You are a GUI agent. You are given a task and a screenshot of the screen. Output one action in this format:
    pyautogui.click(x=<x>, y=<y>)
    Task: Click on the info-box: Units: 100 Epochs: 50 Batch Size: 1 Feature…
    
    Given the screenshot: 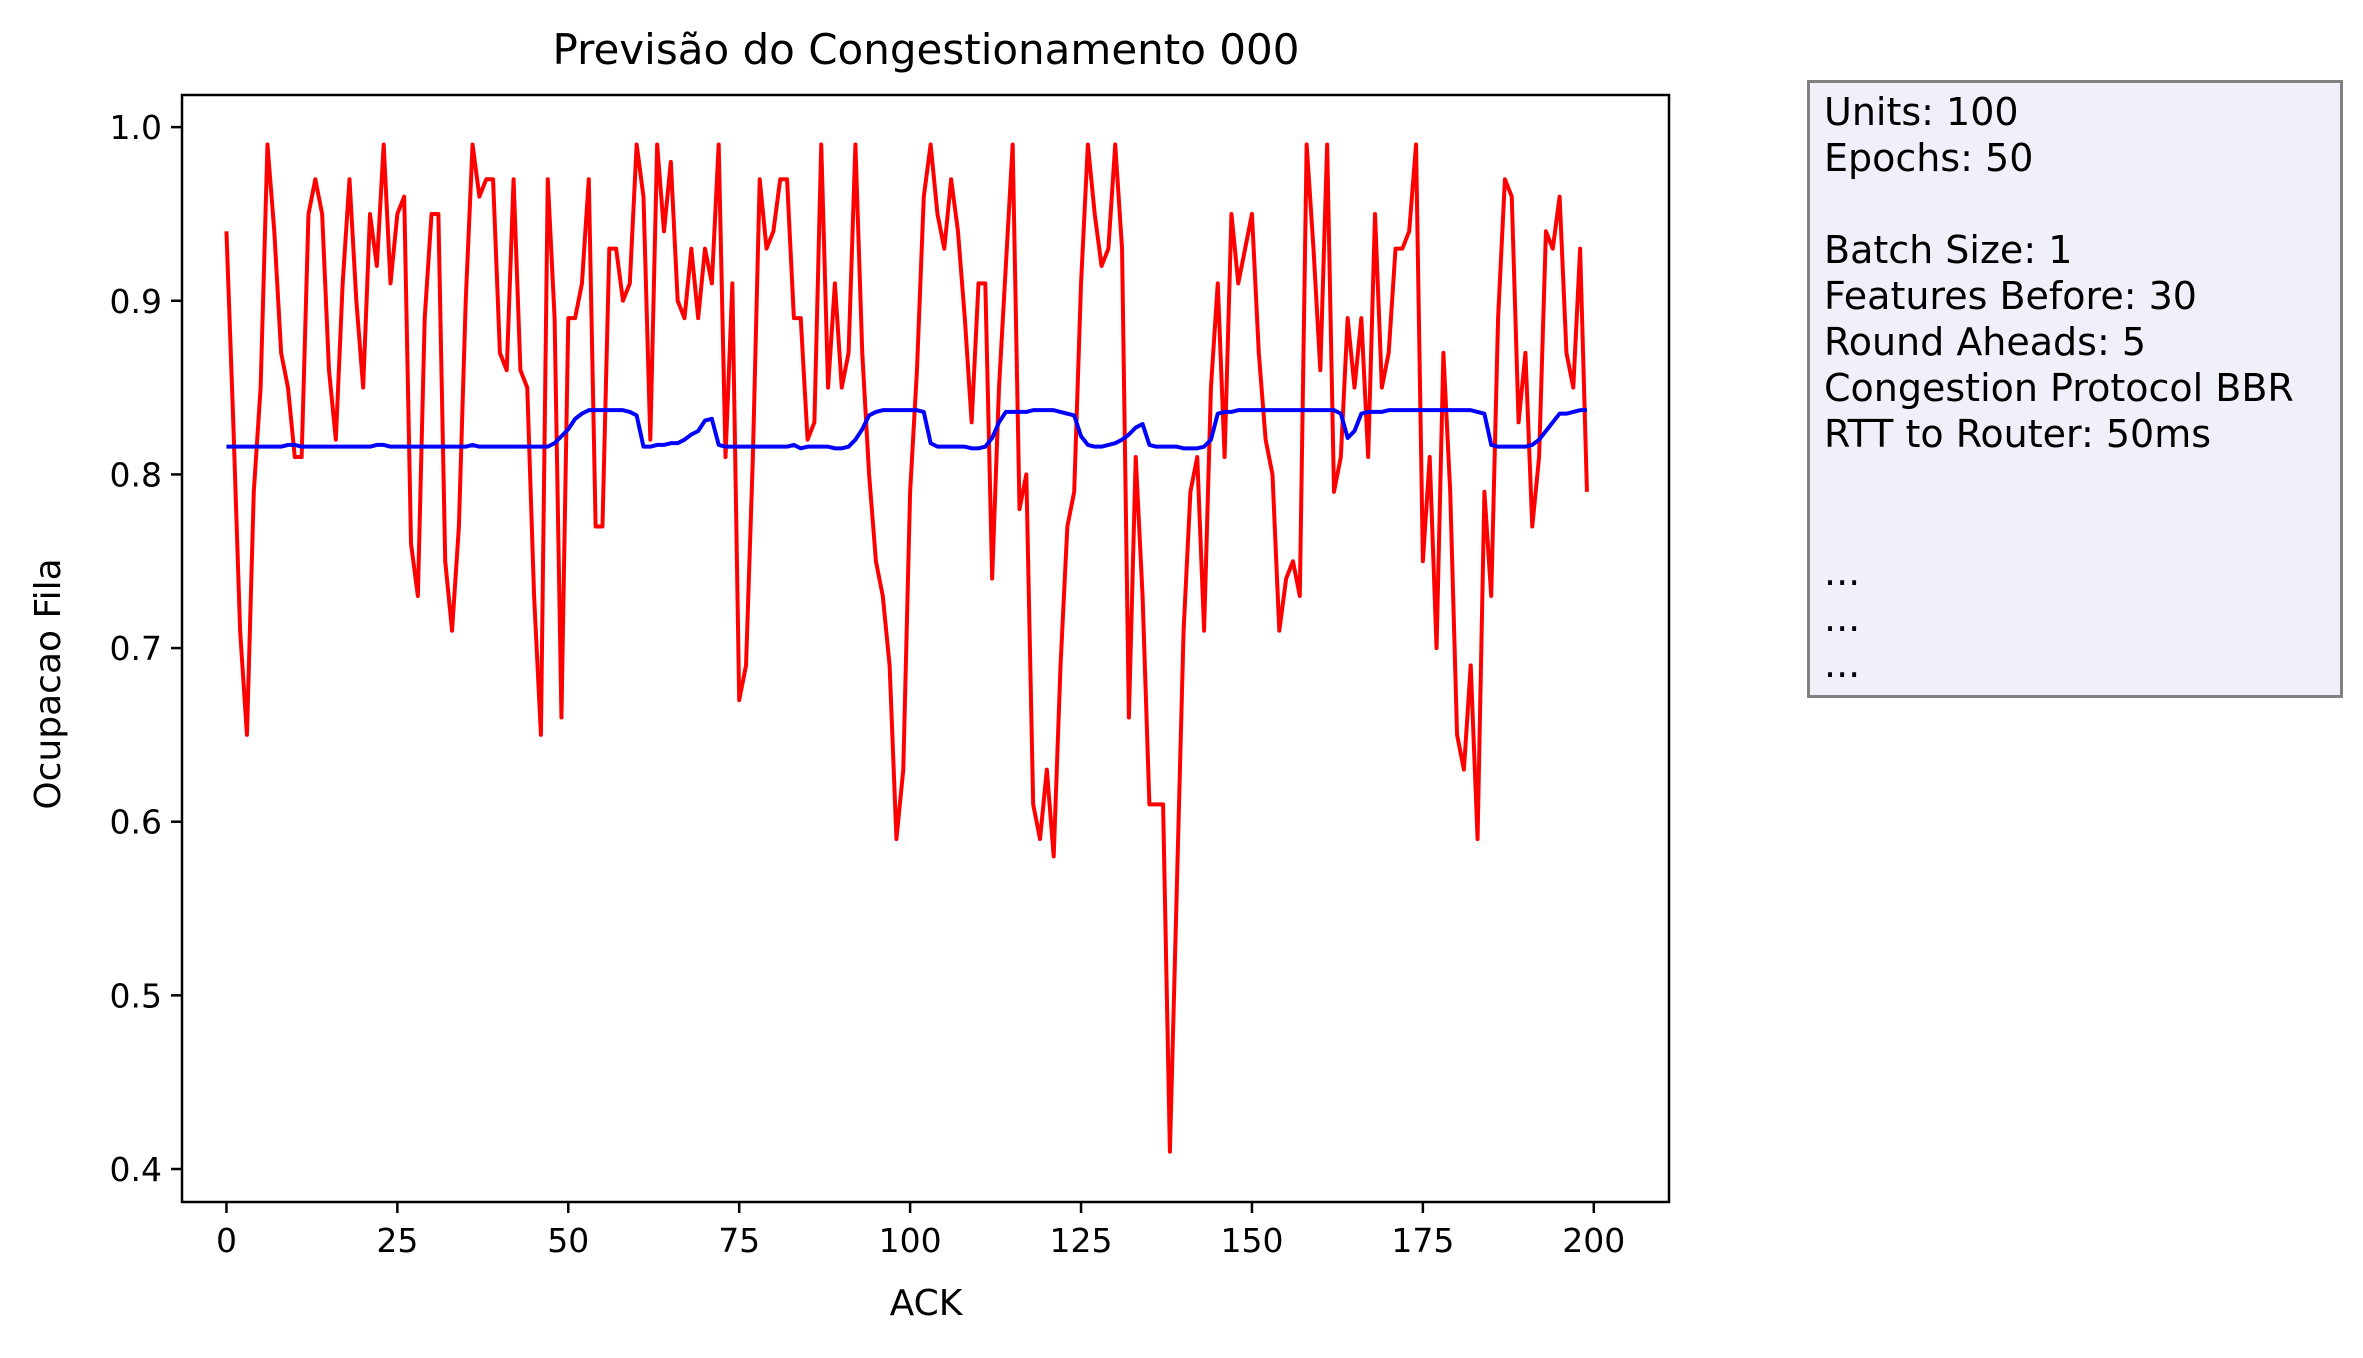 What is the action you would take?
    pyautogui.click(x=2075, y=389)
    